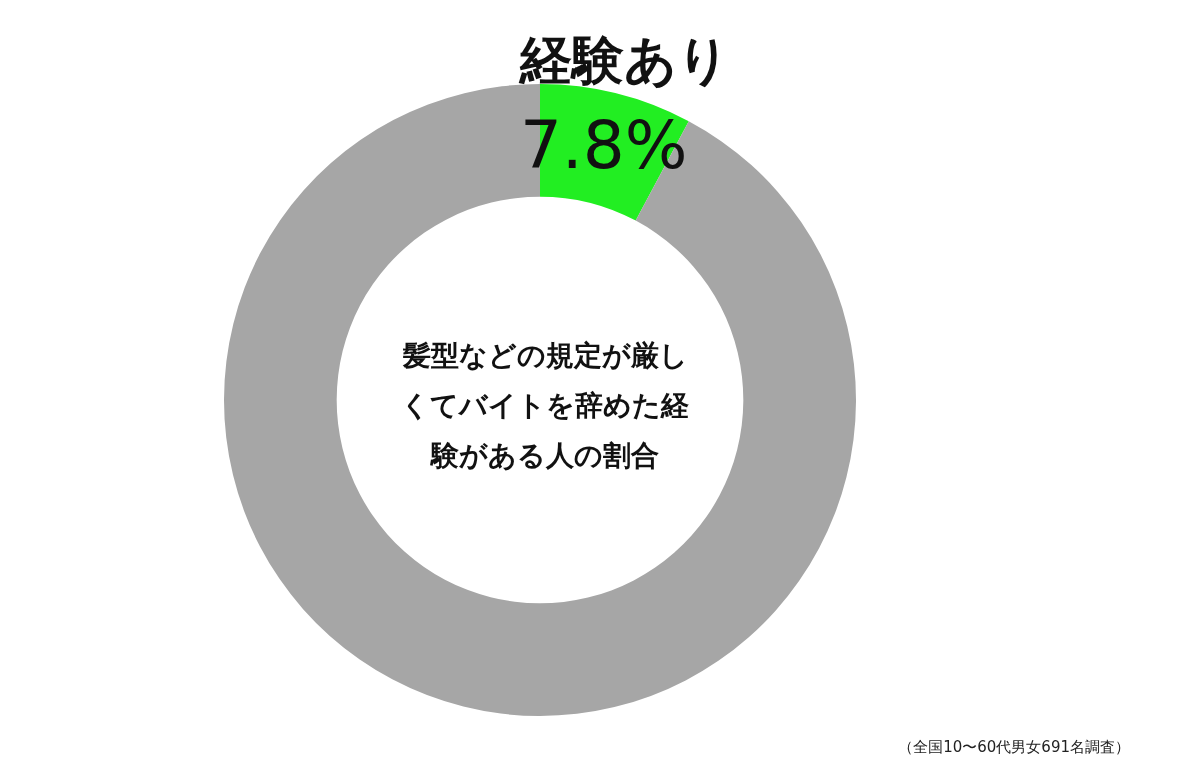 The image size is (1200, 782). What do you see at coordinates (623, 60) in the screenshot?
I see `slice-label: 経験あり` at bounding box center [623, 60].